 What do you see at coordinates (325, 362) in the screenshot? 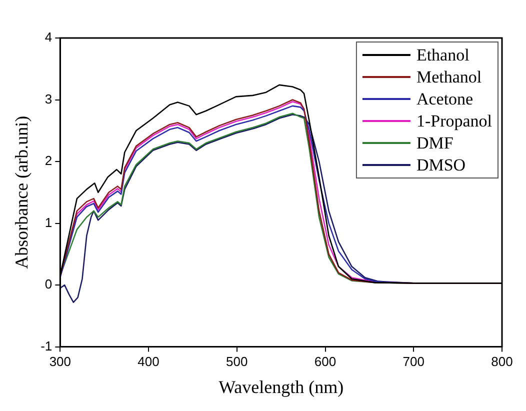
I see `x-tick-label: 600` at bounding box center [325, 362].